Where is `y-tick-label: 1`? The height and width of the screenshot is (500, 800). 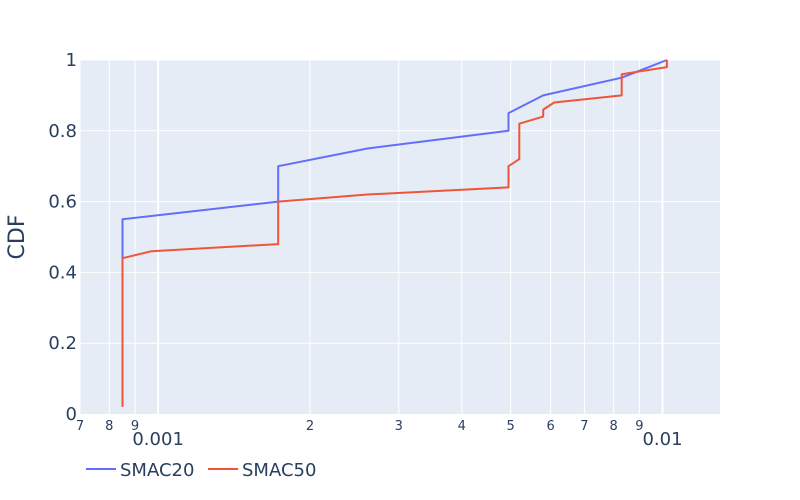 y-tick-label: 1 is located at coordinates (71, 60).